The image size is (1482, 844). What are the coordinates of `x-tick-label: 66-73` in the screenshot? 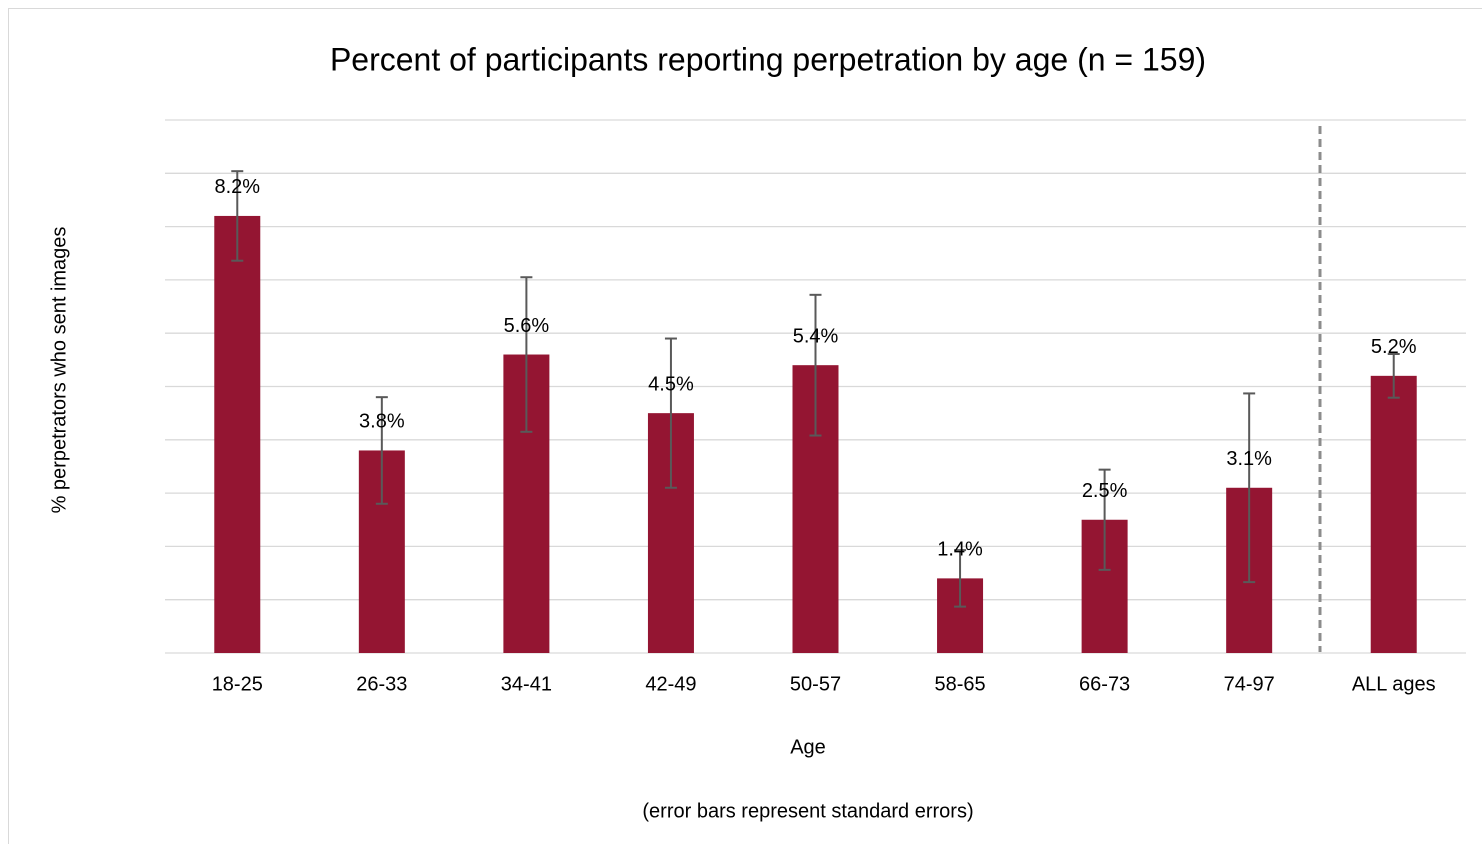 It's located at (1104, 684).